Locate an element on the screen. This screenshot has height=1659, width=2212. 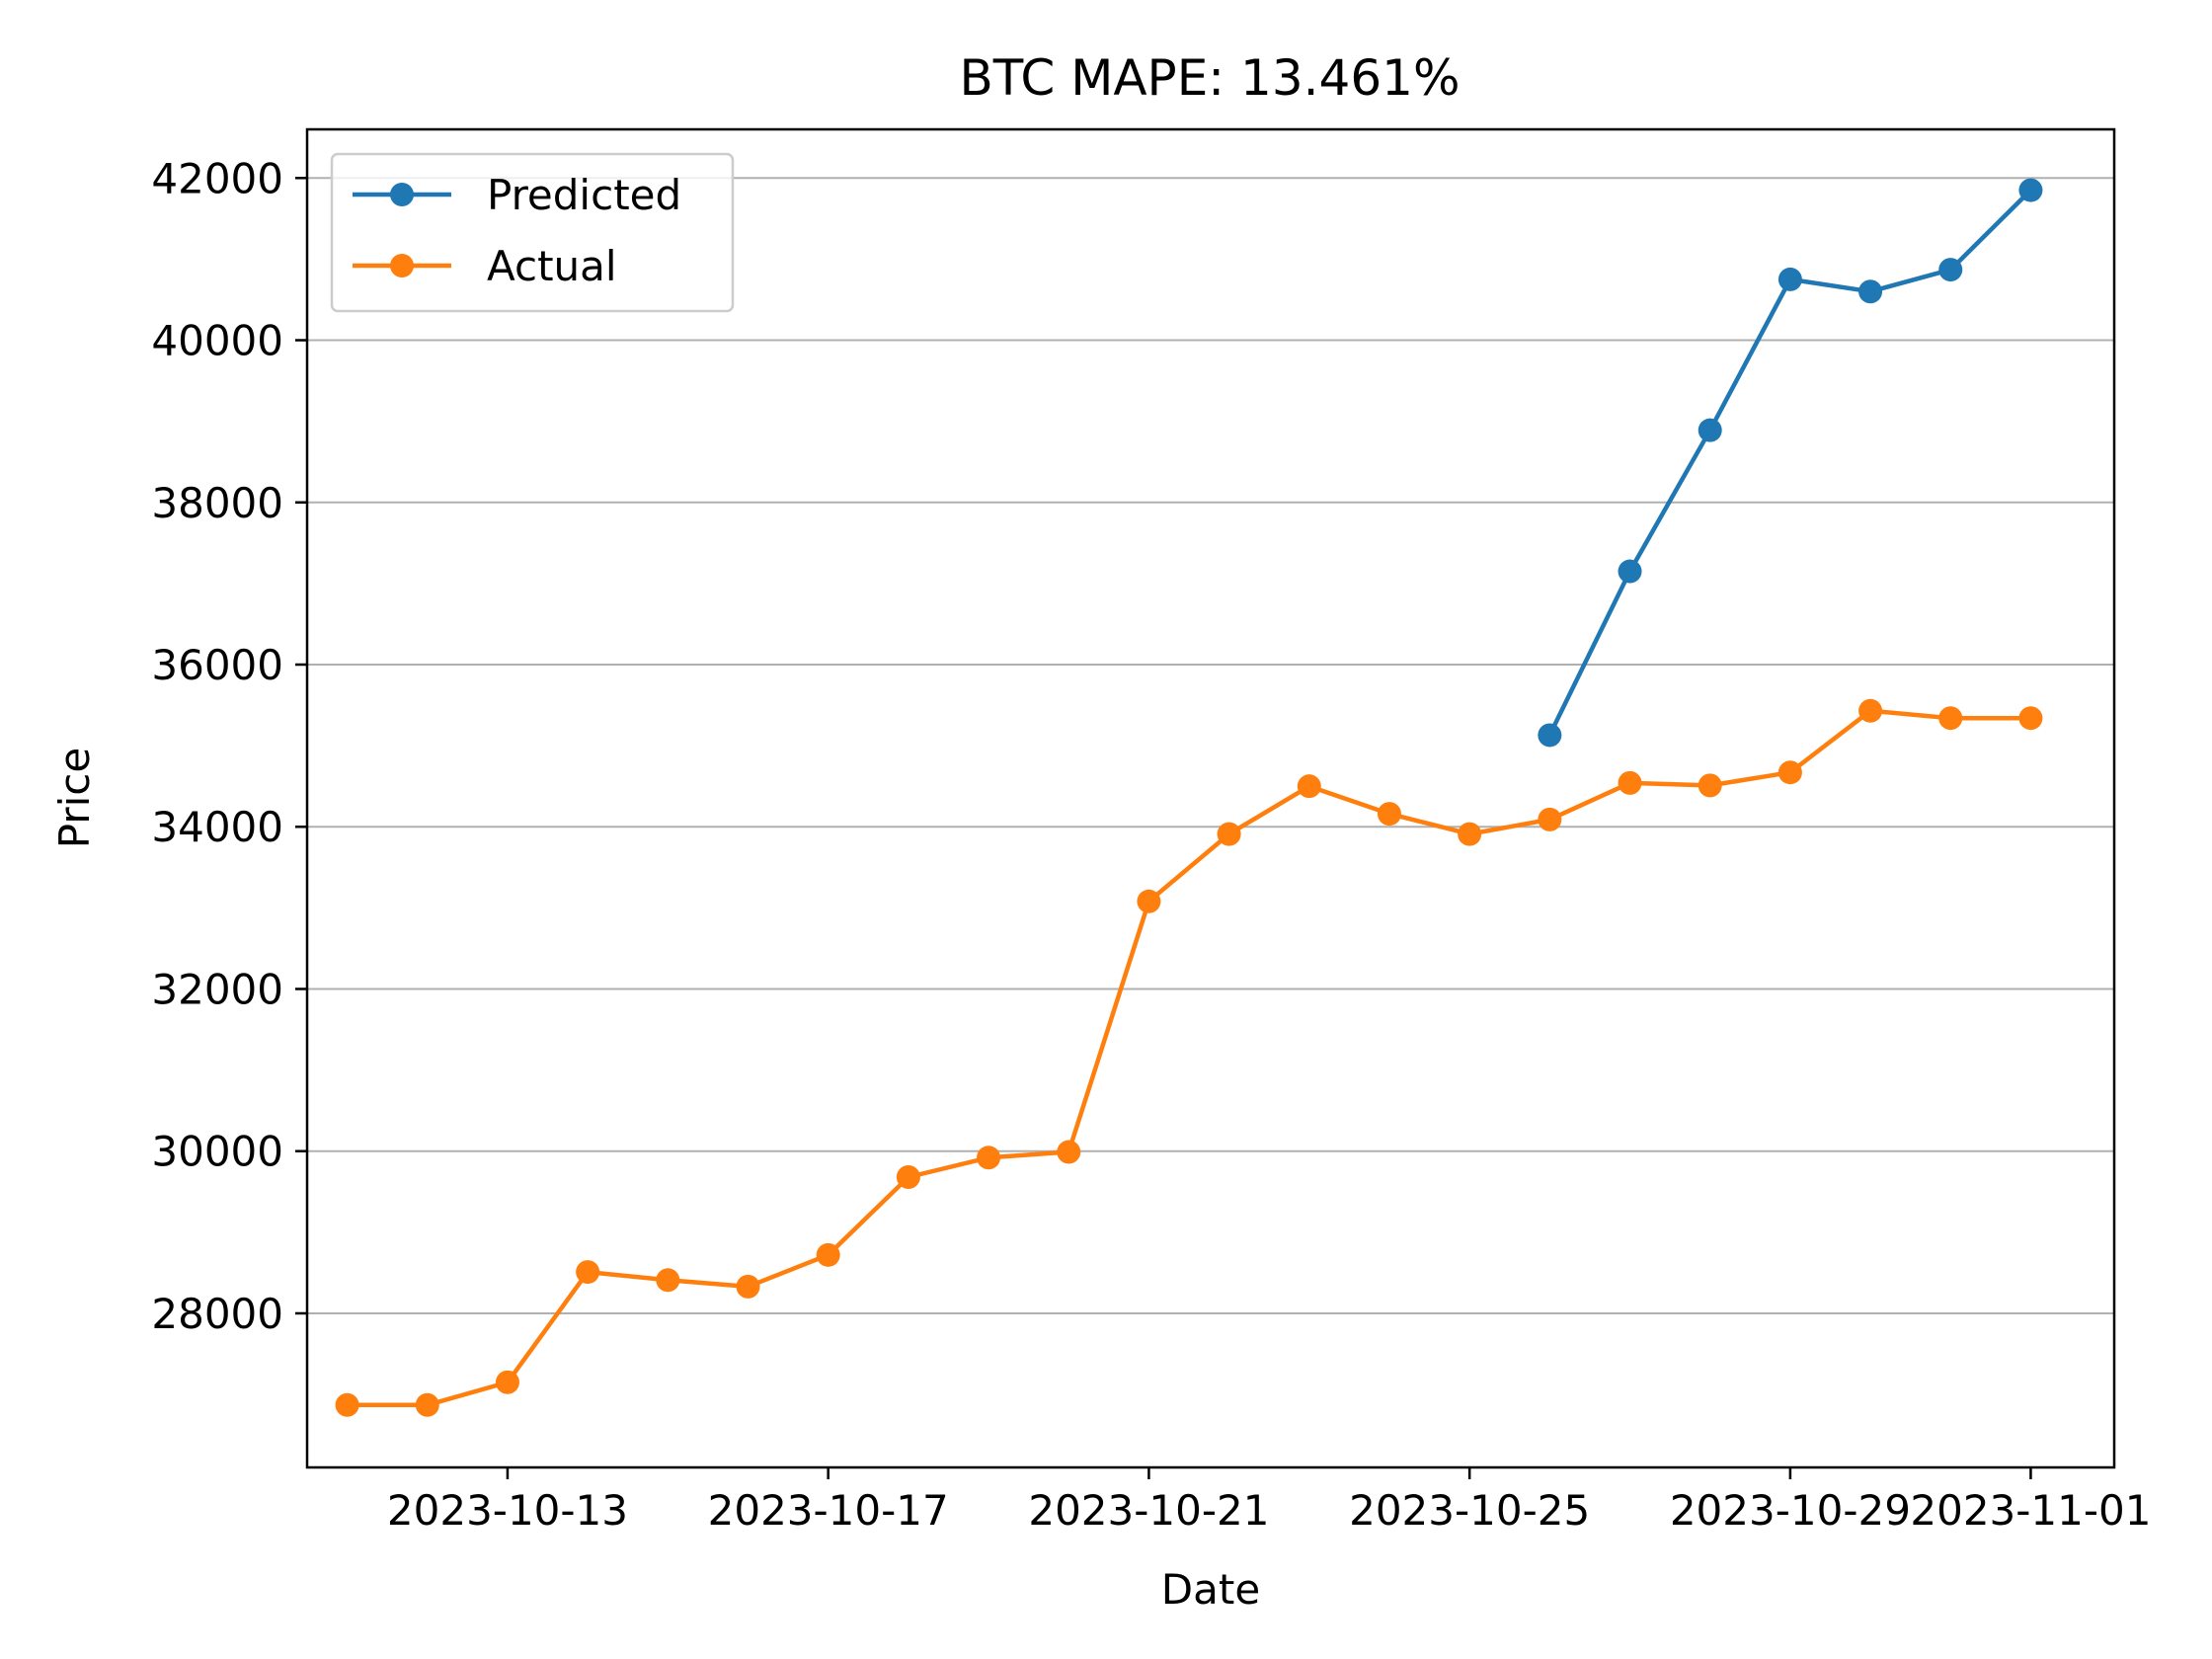
legend-label-actual: Actual is located at coordinates (552, 266).